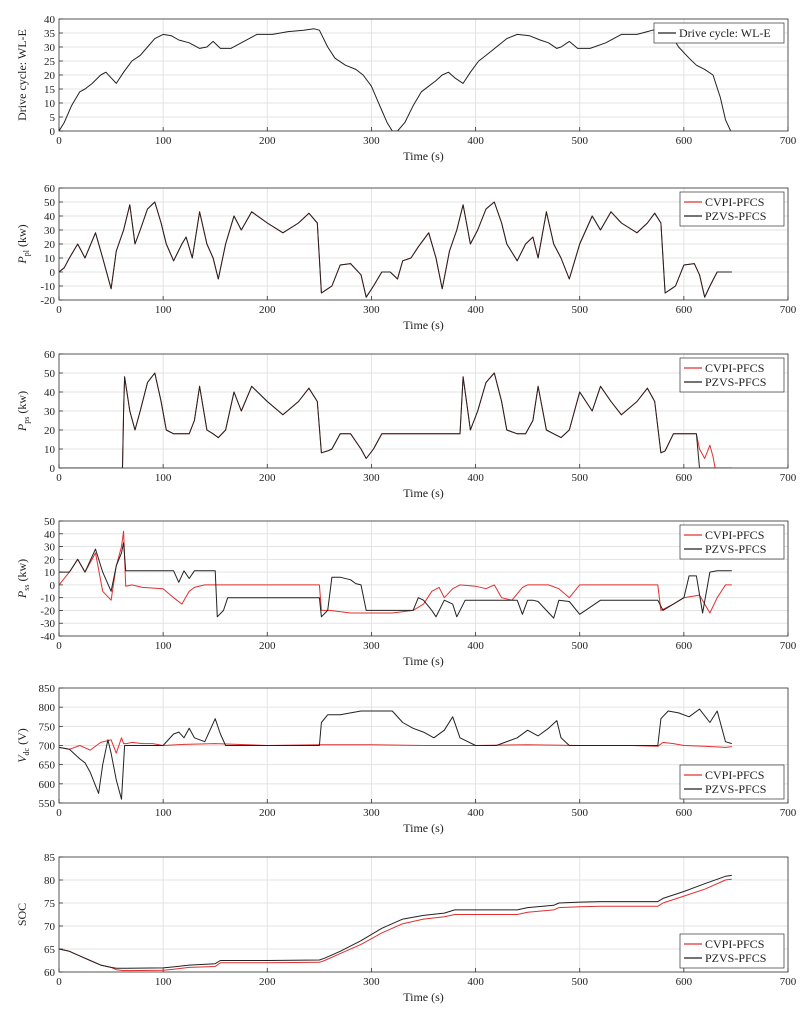 The image size is (812, 1012). Describe the element at coordinates (50, 927) in the screenshot. I see `y-tick-label: 70` at that location.